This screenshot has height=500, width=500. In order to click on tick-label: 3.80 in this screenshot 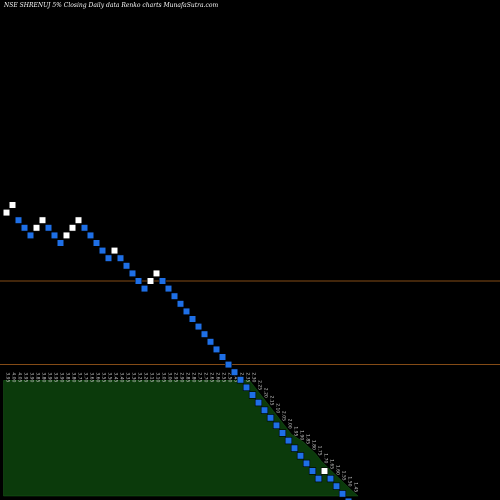, I will do `click(74, 377)`.